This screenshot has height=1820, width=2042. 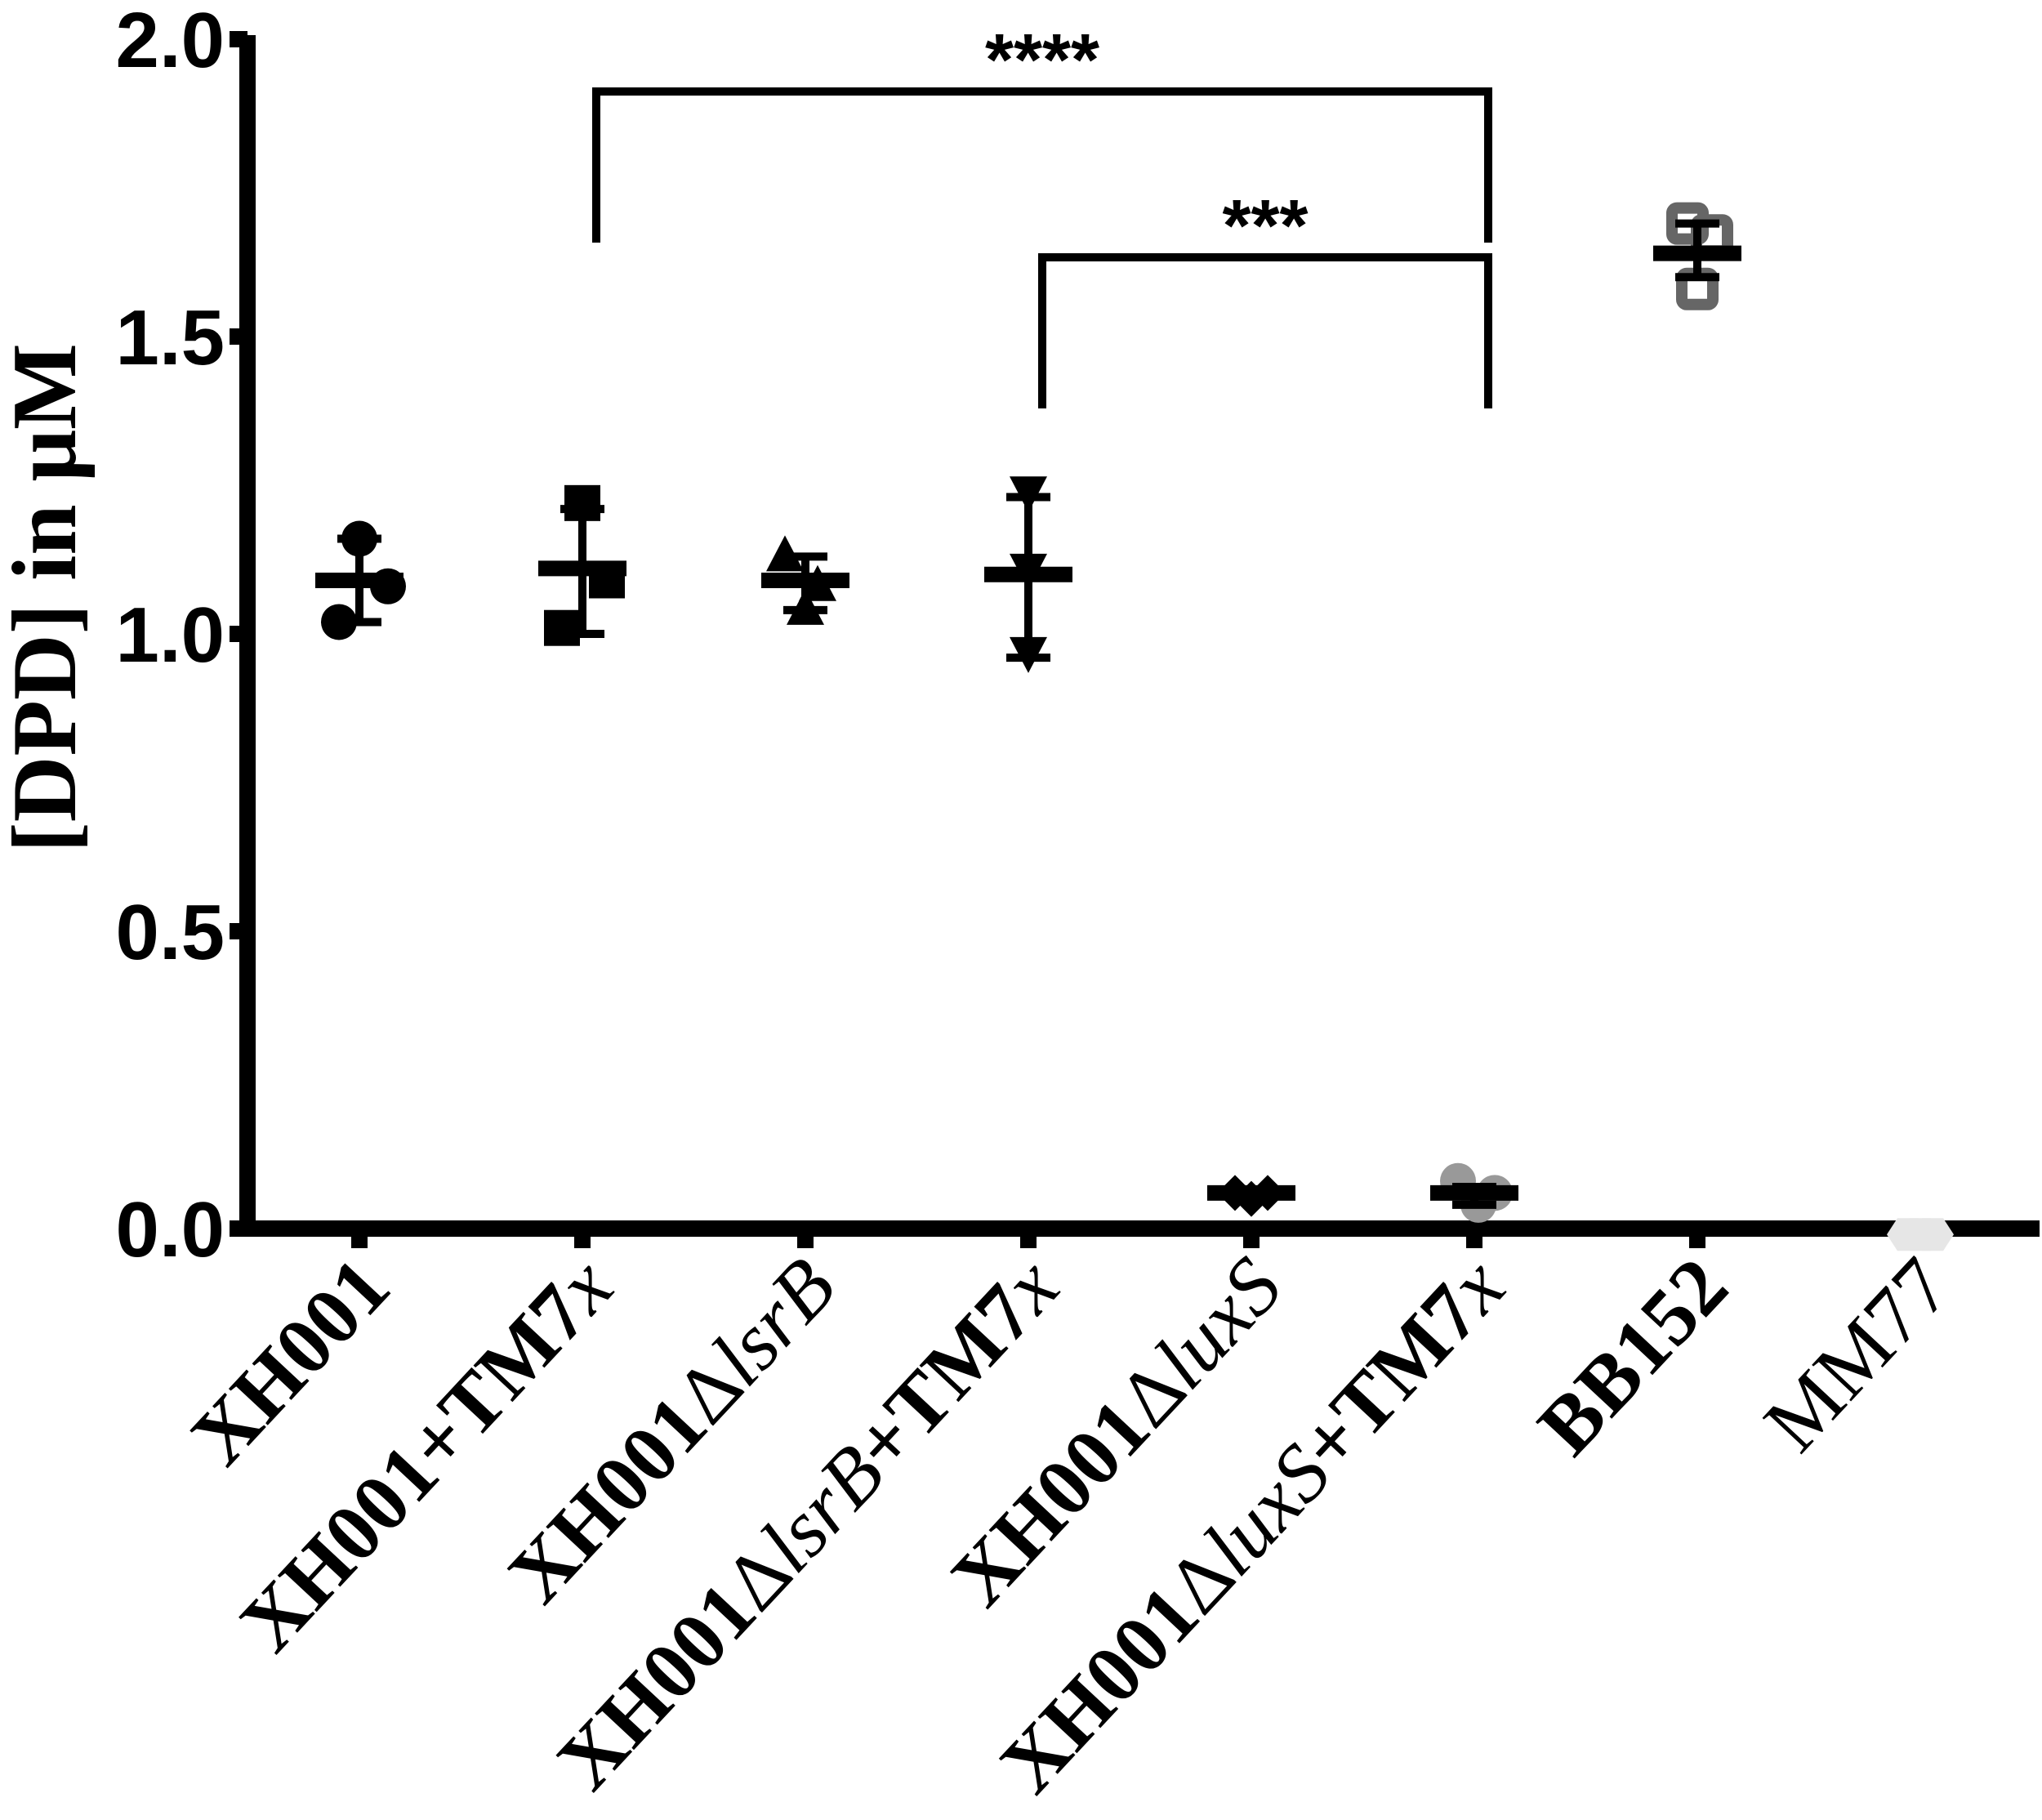 I want to click on data-point-square, so click(x=562, y=627).